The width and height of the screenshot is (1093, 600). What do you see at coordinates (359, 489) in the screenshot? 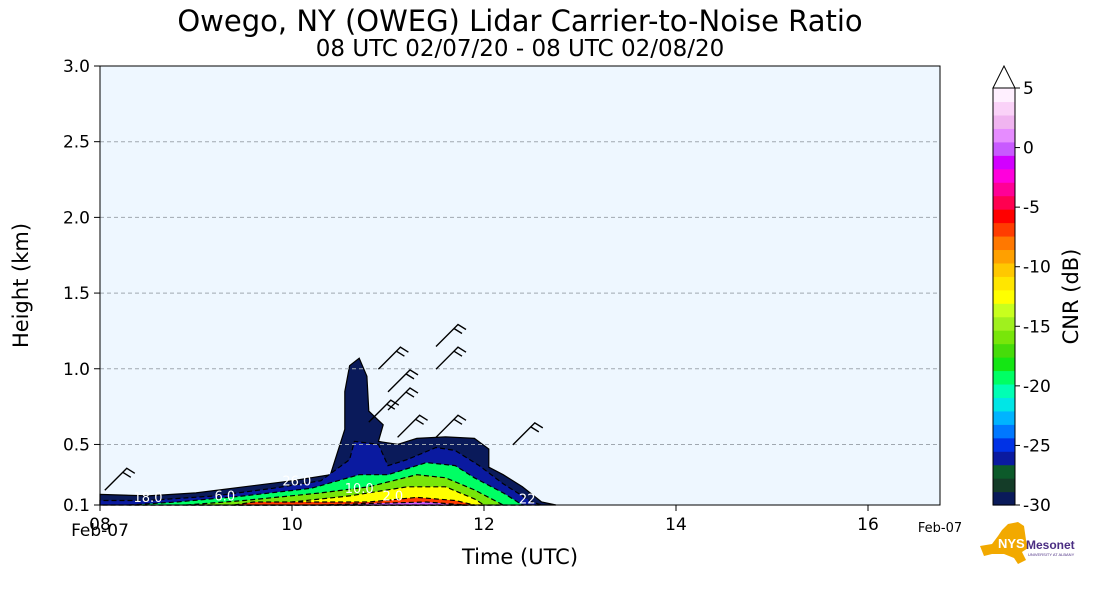
I see `contour-label: 10.0` at bounding box center [359, 489].